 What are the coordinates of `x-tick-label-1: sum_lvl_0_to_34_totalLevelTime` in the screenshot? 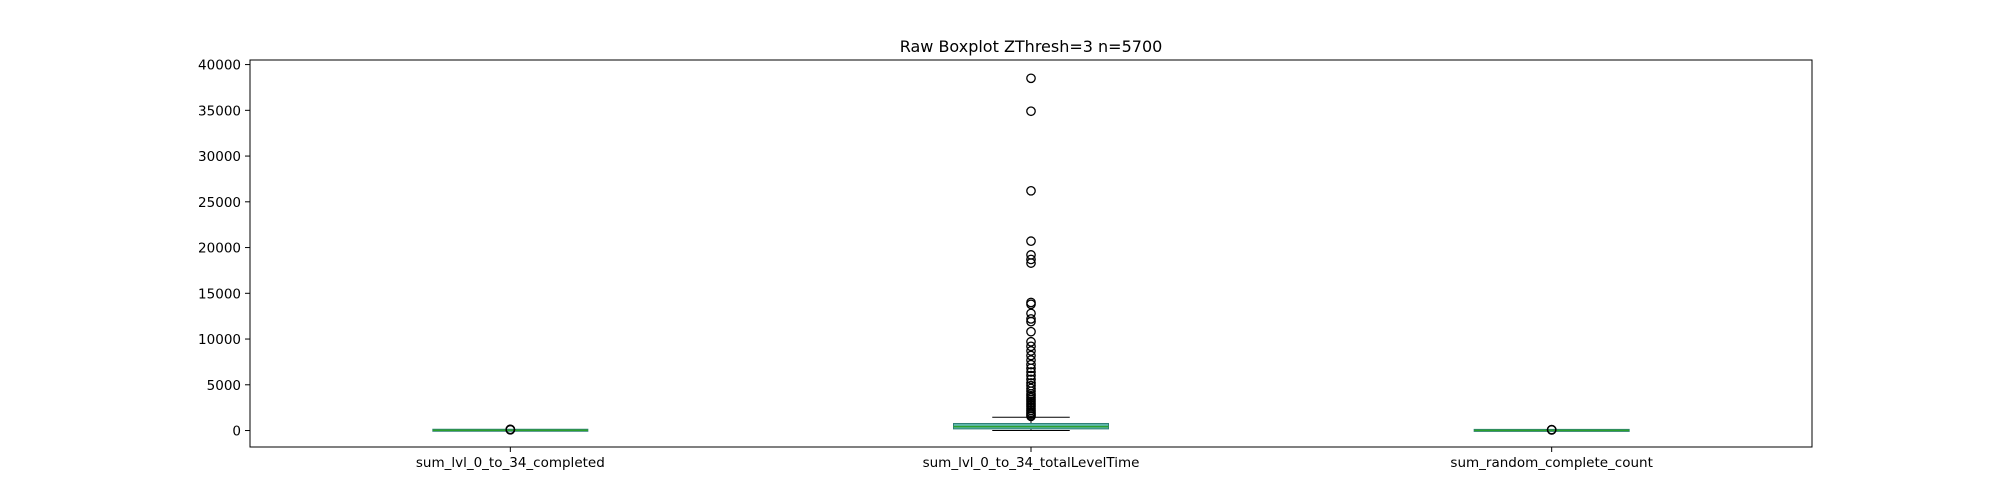 It's located at (1031, 463).